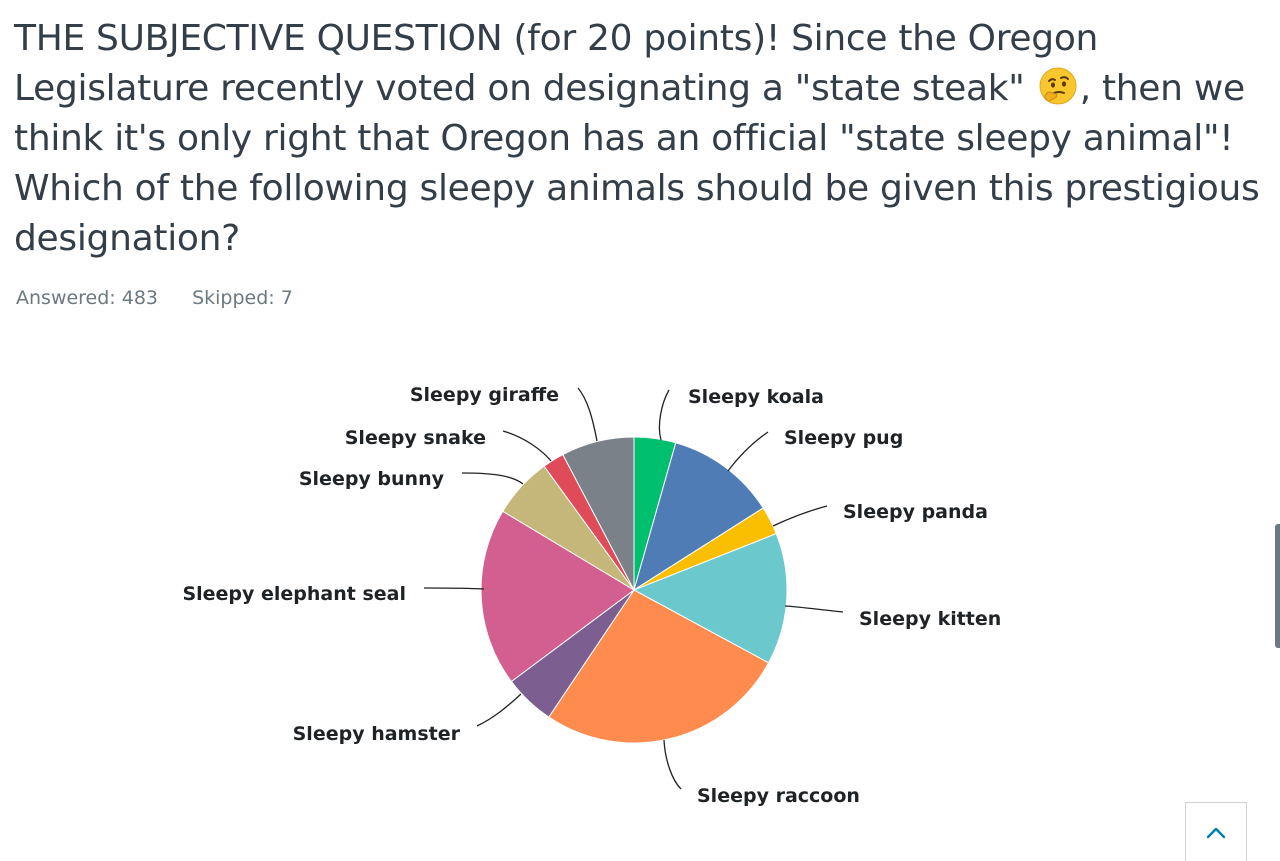  What do you see at coordinates (294, 594) in the screenshot?
I see `slice-label-sleepy-elephant-seal: Sleepy elephant seal` at bounding box center [294, 594].